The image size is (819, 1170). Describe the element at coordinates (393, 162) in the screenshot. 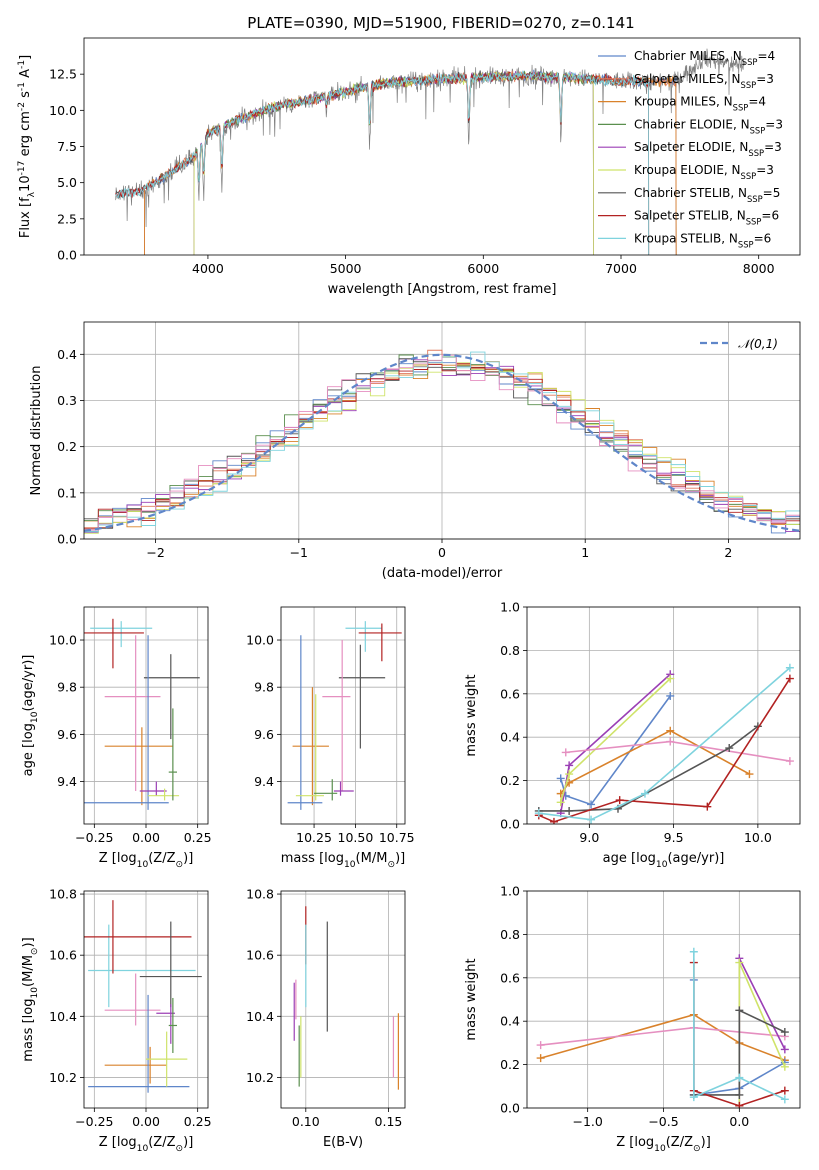

I see `spectrum-model-kroupa-elodie` at that location.